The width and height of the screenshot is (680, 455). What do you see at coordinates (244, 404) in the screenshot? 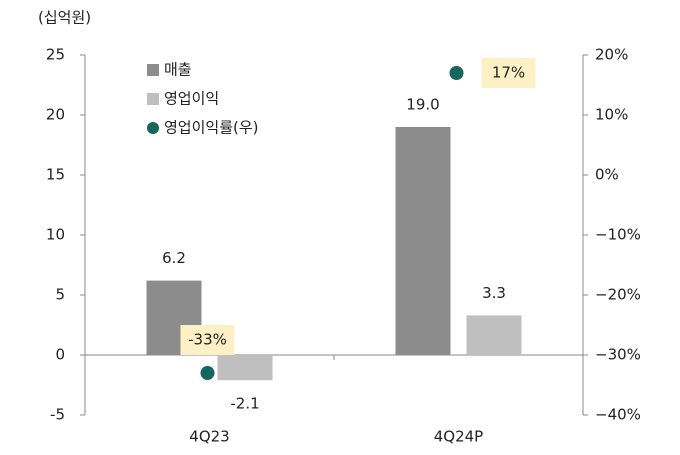
I see `data-label: -2.1` at bounding box center [244, 404].